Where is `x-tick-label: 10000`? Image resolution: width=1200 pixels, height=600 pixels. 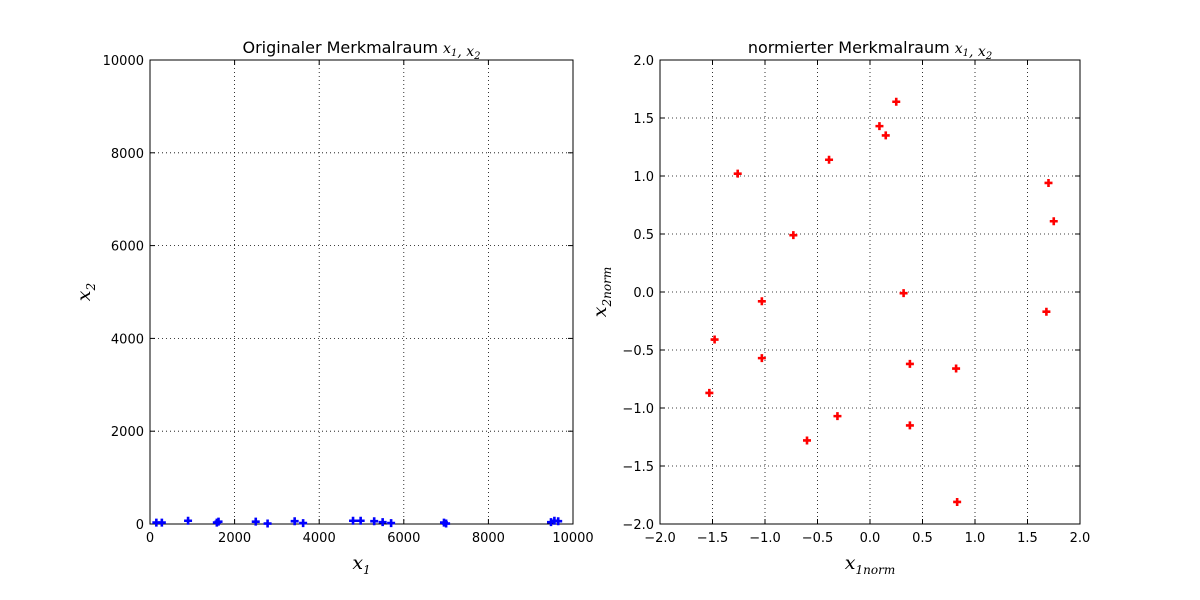 x-tick-label: 10000 is located at coordinates (572, 538).